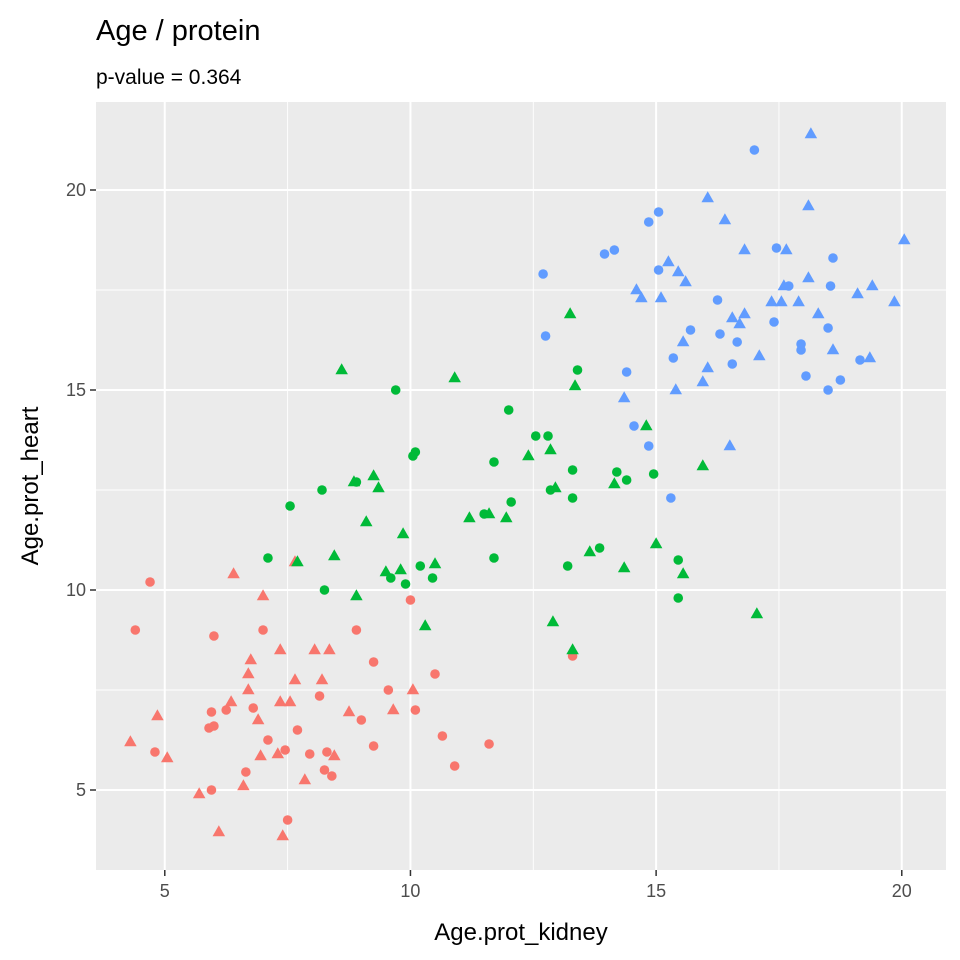  What do you see at coordinates (169, 77) in the screenshot?
I see `chart-subtitle: p-value = 0.364` at bounding box center [169, 77].